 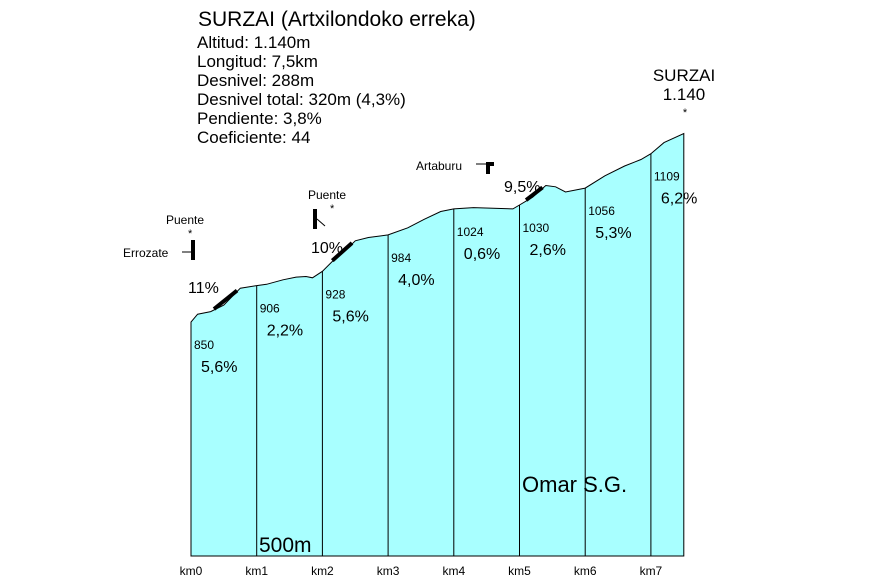 I want to click on gradient-label-km6: 5,3%, so click(x=613, y=233).